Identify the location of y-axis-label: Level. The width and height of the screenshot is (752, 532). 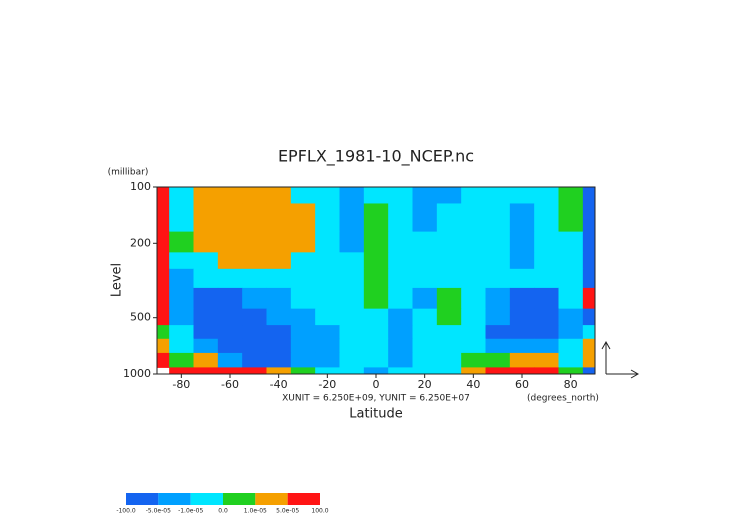
(117, 280).